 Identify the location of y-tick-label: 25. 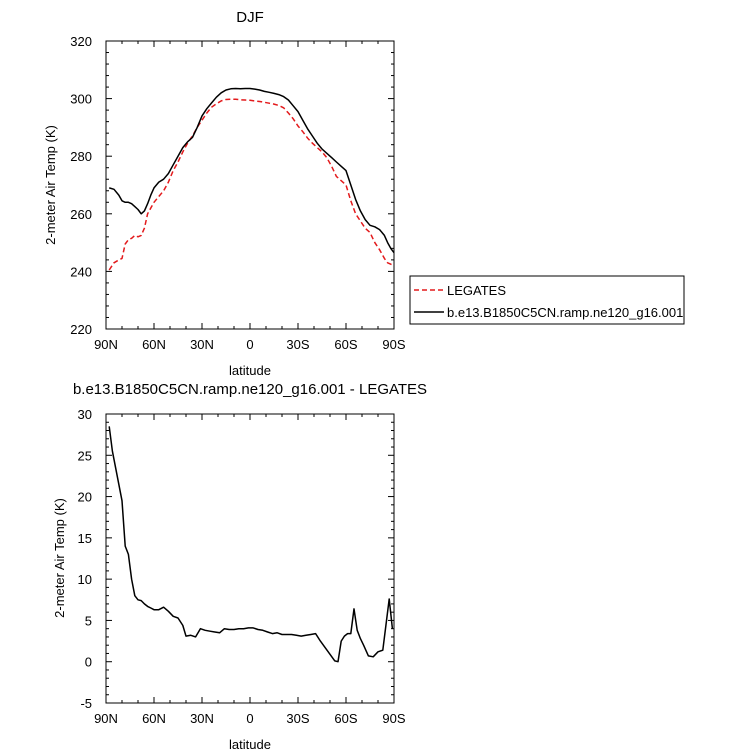
(85, 455).